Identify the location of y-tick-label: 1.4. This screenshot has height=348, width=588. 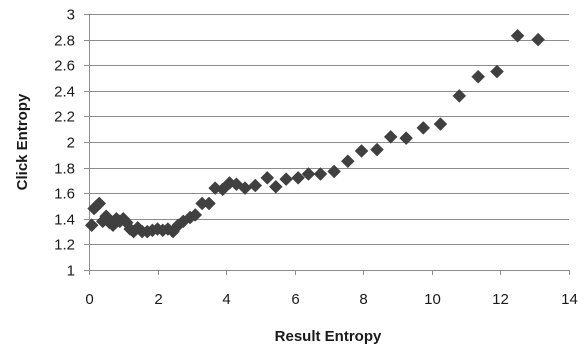
(64, 220).